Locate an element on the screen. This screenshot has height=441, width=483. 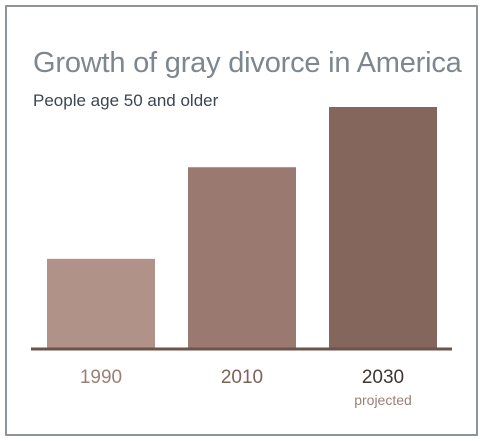
chart-subtitle: People age 50 and older is located at coordinates (126, 100).